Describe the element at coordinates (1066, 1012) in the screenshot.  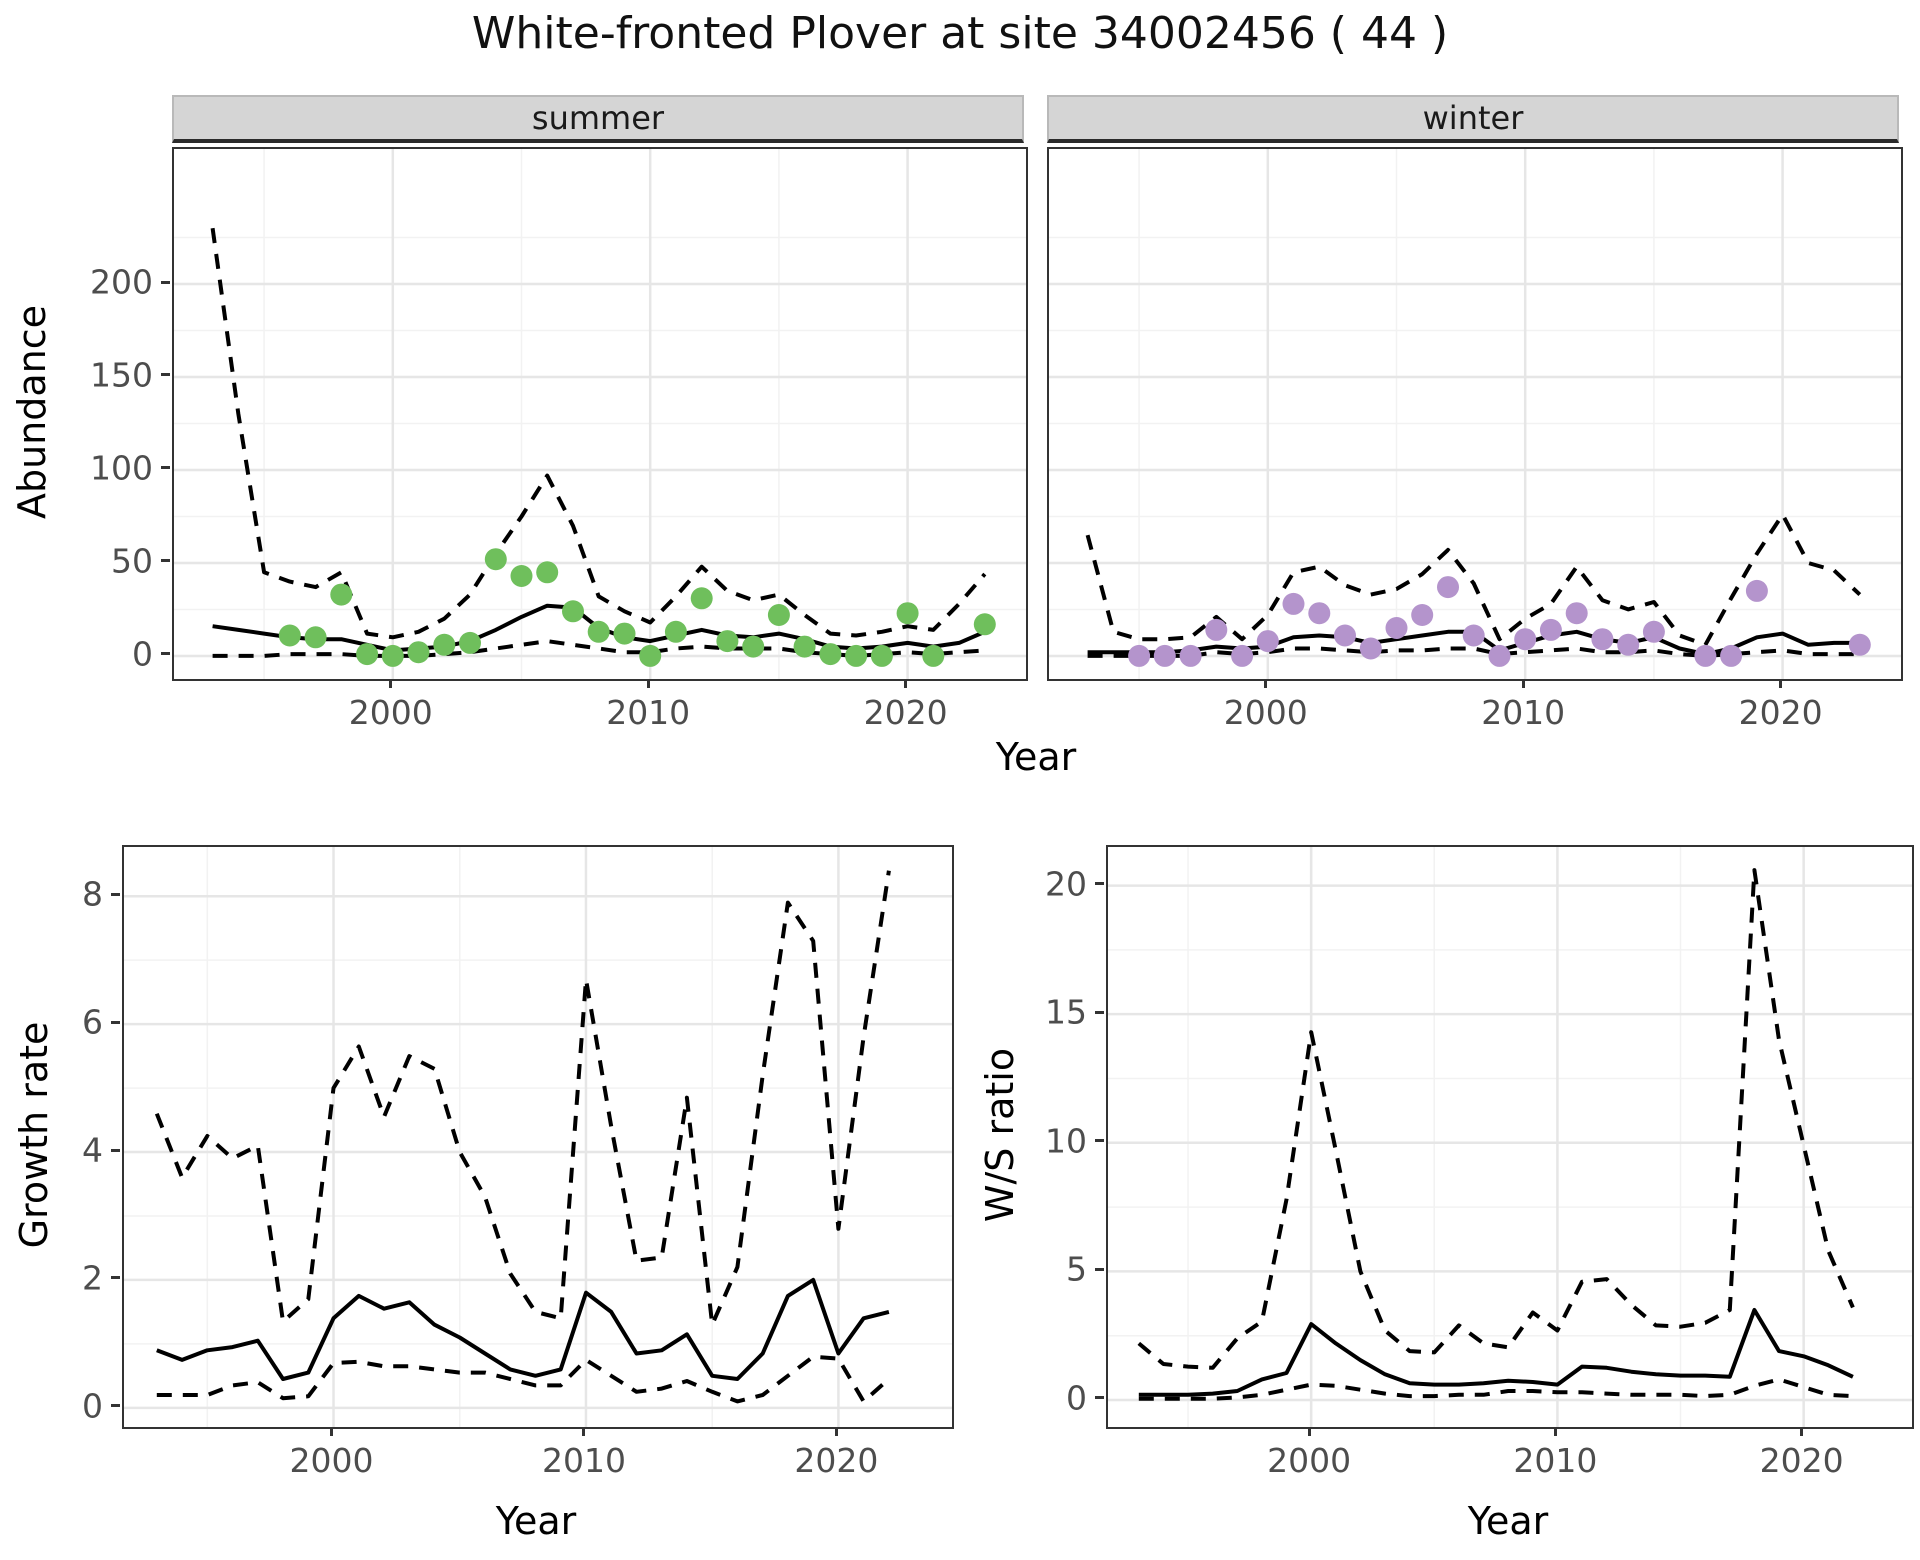
I see `y-tick-label: 15` at that location.